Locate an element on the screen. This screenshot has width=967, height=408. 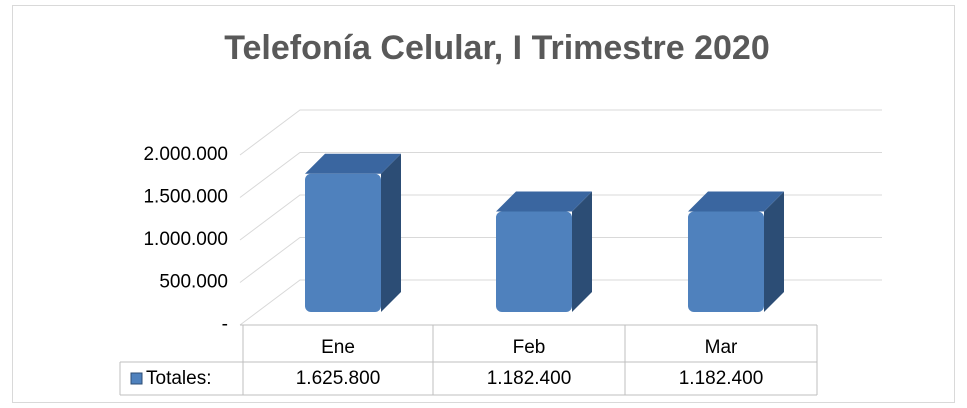
x-tick-label: Feb is located at coordinates (529, 347).